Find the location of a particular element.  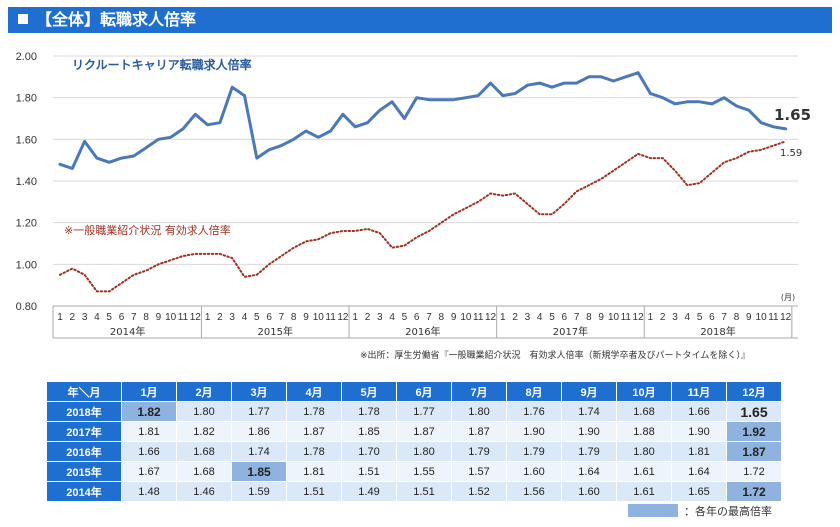

table-cell: 1.66 is located at coordinates (149, 451).